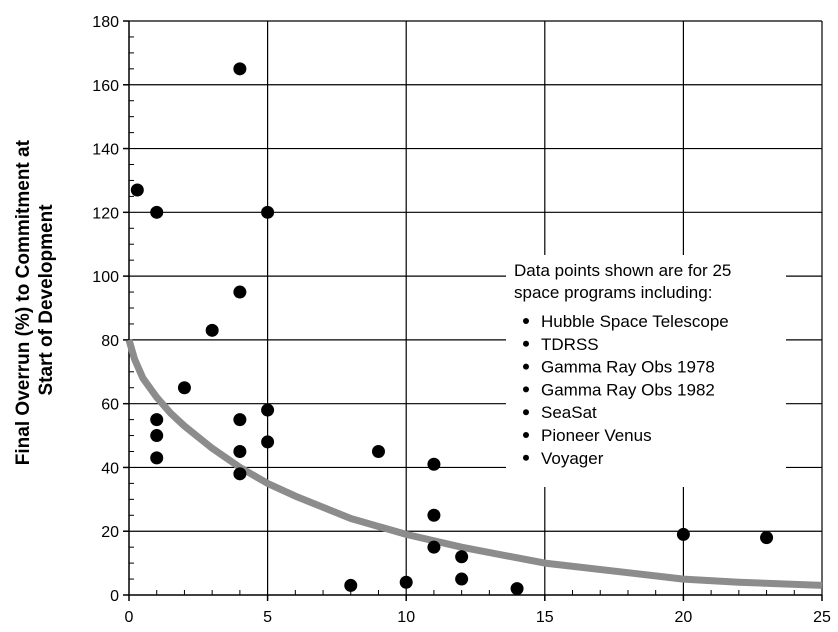 The height and width of the screenshot is (632, 838). I want to click on y-tick-label: 80, so click(110, 341).